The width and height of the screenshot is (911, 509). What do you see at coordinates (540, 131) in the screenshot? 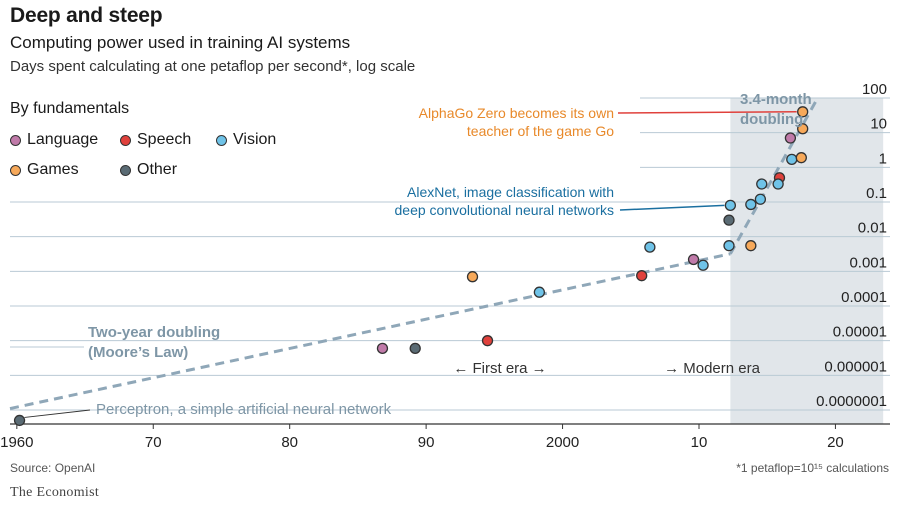
I see `alphago-label-line2: teacher of the game Go` at bounding box center [540, 131].